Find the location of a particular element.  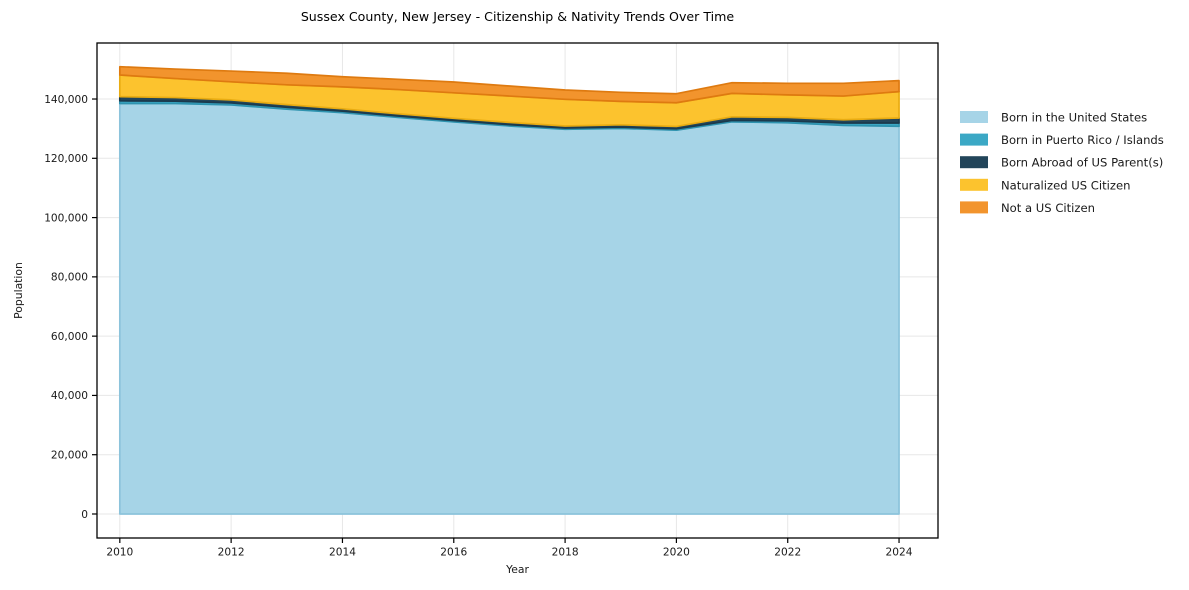

y-tick-label: 20,000 is located at coordinates (69, 456).